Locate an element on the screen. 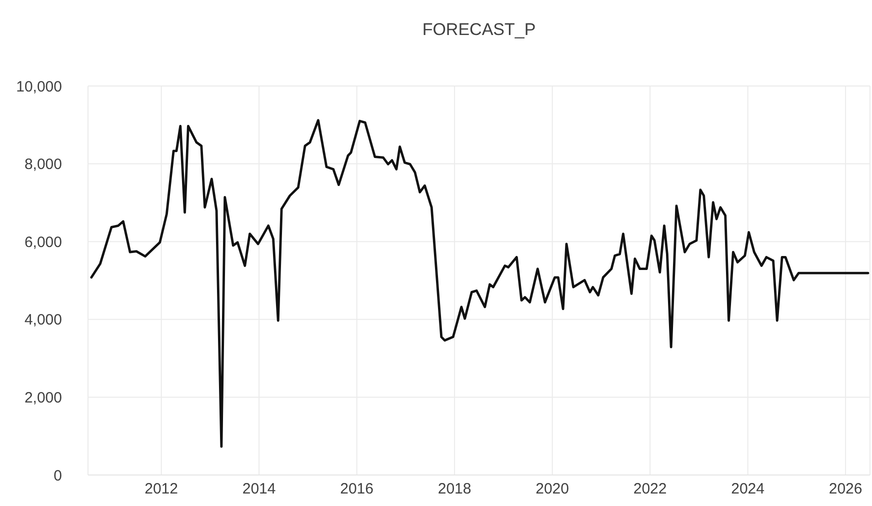  x-tick-label: 2016 is located at coordinates (357, 489).